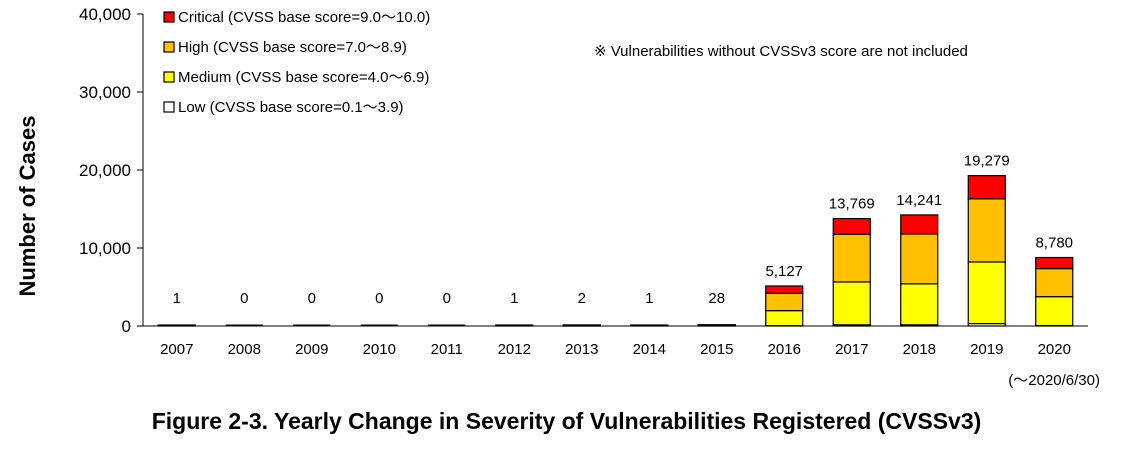 The height and width of the screenshot is (456, 1133). I want to click on x-tick-label: 2013, so click(581, 349).